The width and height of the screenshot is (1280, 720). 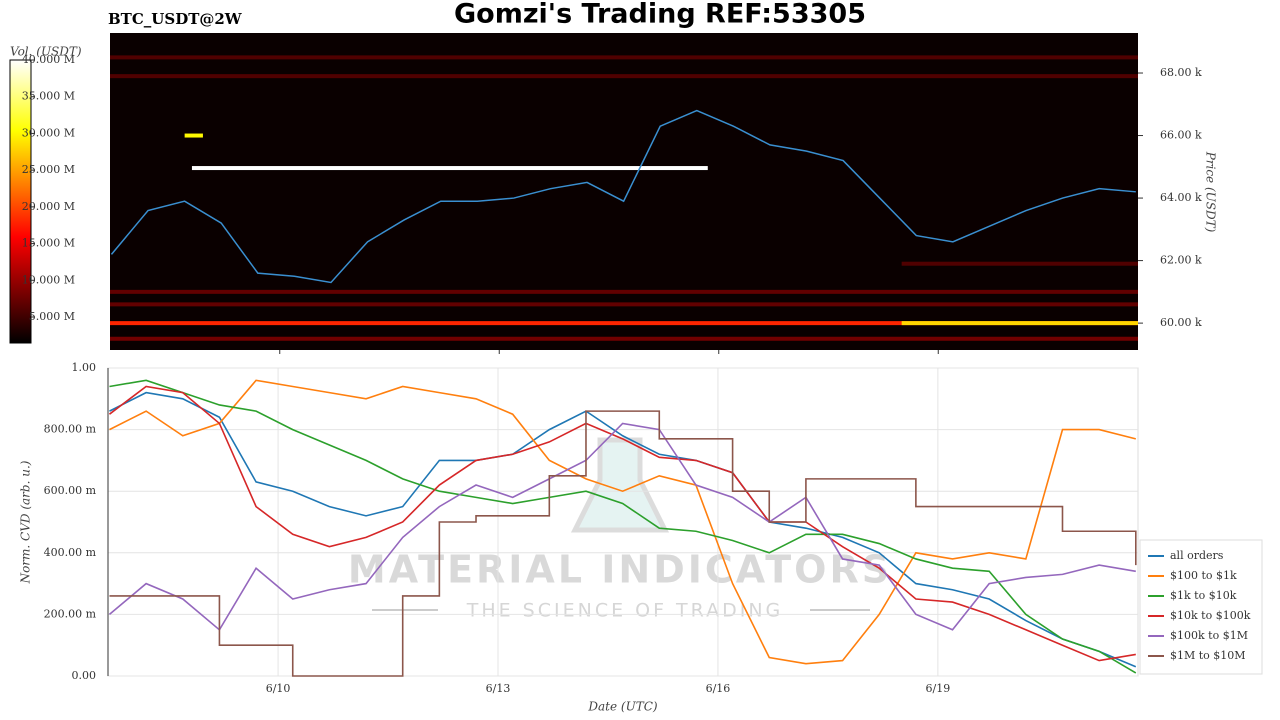 I want to click on y-tick-label: 800.00 m, so click(x=70, y=429).